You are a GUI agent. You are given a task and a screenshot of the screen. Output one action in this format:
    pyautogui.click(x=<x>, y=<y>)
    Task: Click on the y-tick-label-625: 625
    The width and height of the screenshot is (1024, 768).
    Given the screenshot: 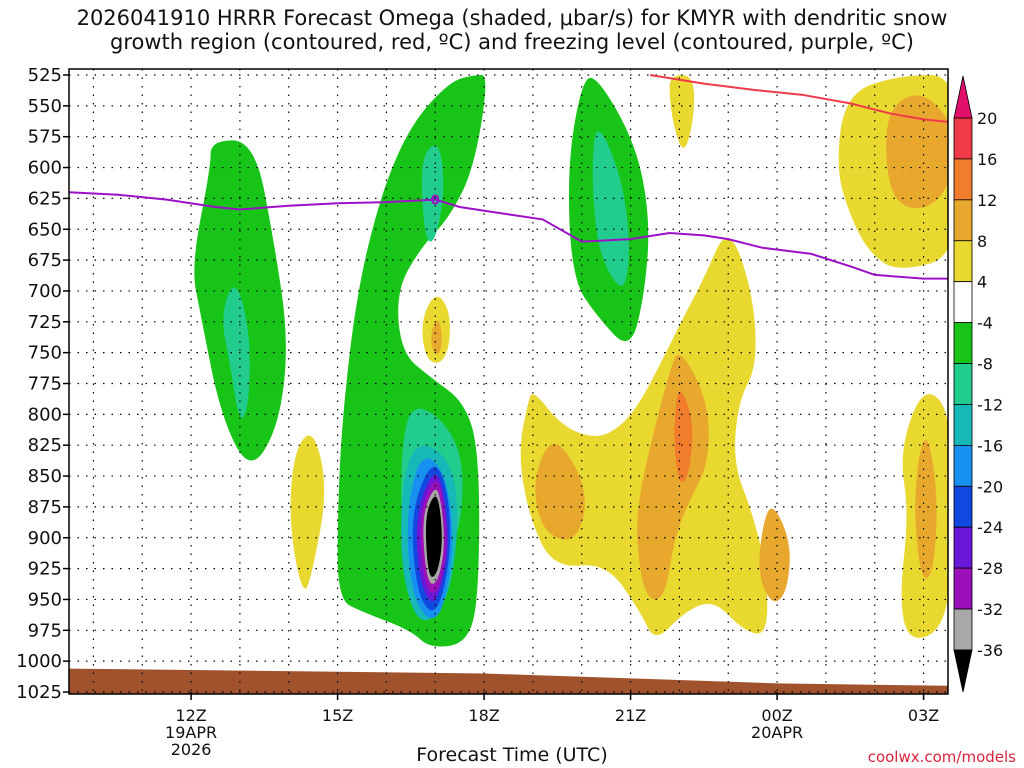 What is the action you would take?
    pyautogui.click(x=45, y=198)
    